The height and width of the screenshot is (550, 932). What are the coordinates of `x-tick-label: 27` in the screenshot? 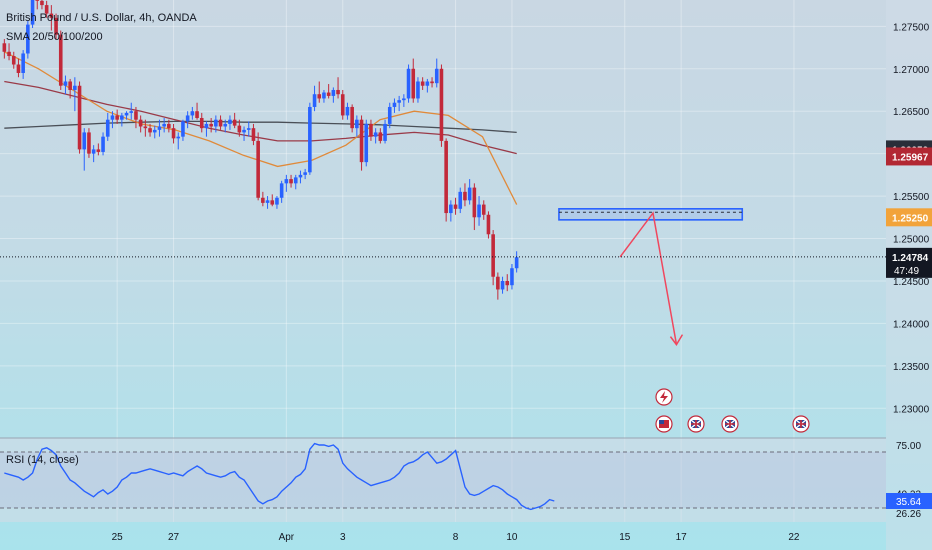 It's located at (174, 537).